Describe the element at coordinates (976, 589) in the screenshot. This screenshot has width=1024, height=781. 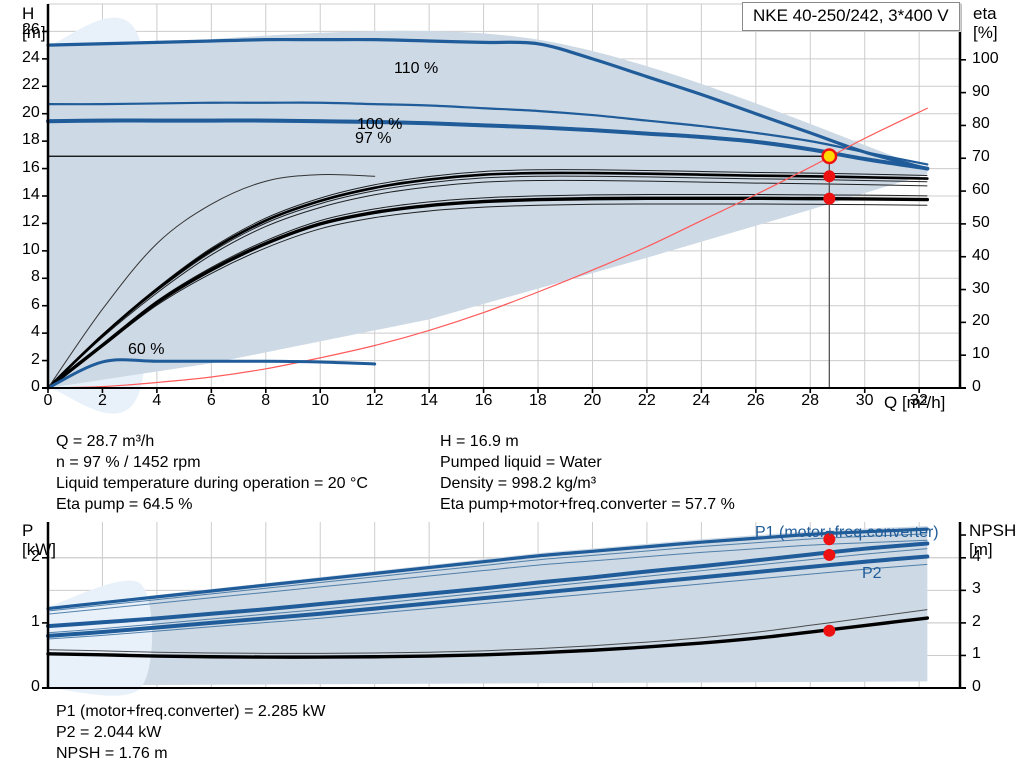
I see `bottom-chart-y-right-tick-label-3: 3` at that location.